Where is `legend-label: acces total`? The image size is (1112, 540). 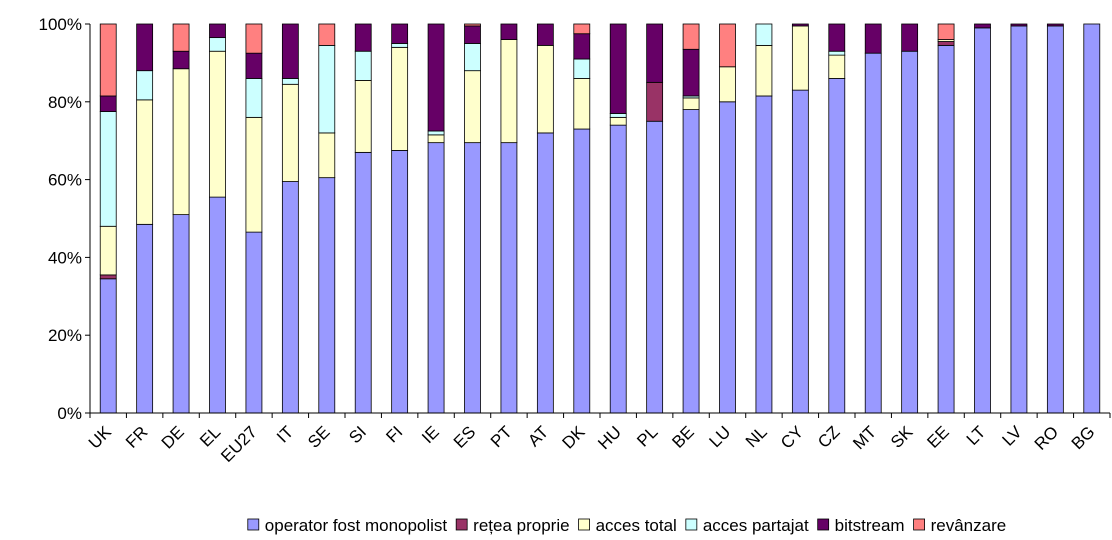
legend-label: acces total is located at coordinates (636, 525).